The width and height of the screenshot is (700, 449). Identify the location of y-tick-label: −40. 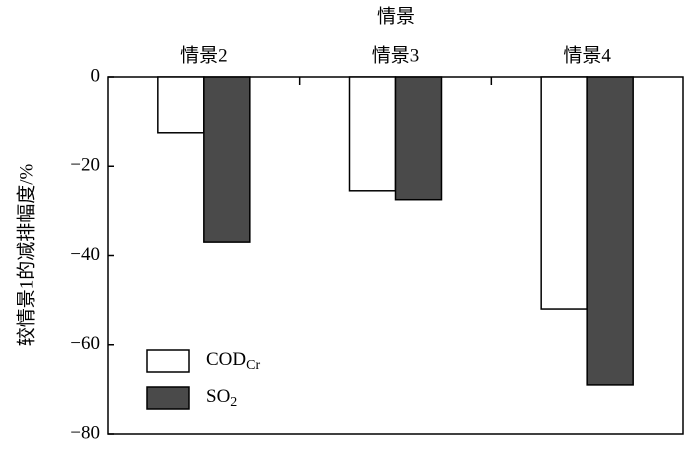
(85, 254).